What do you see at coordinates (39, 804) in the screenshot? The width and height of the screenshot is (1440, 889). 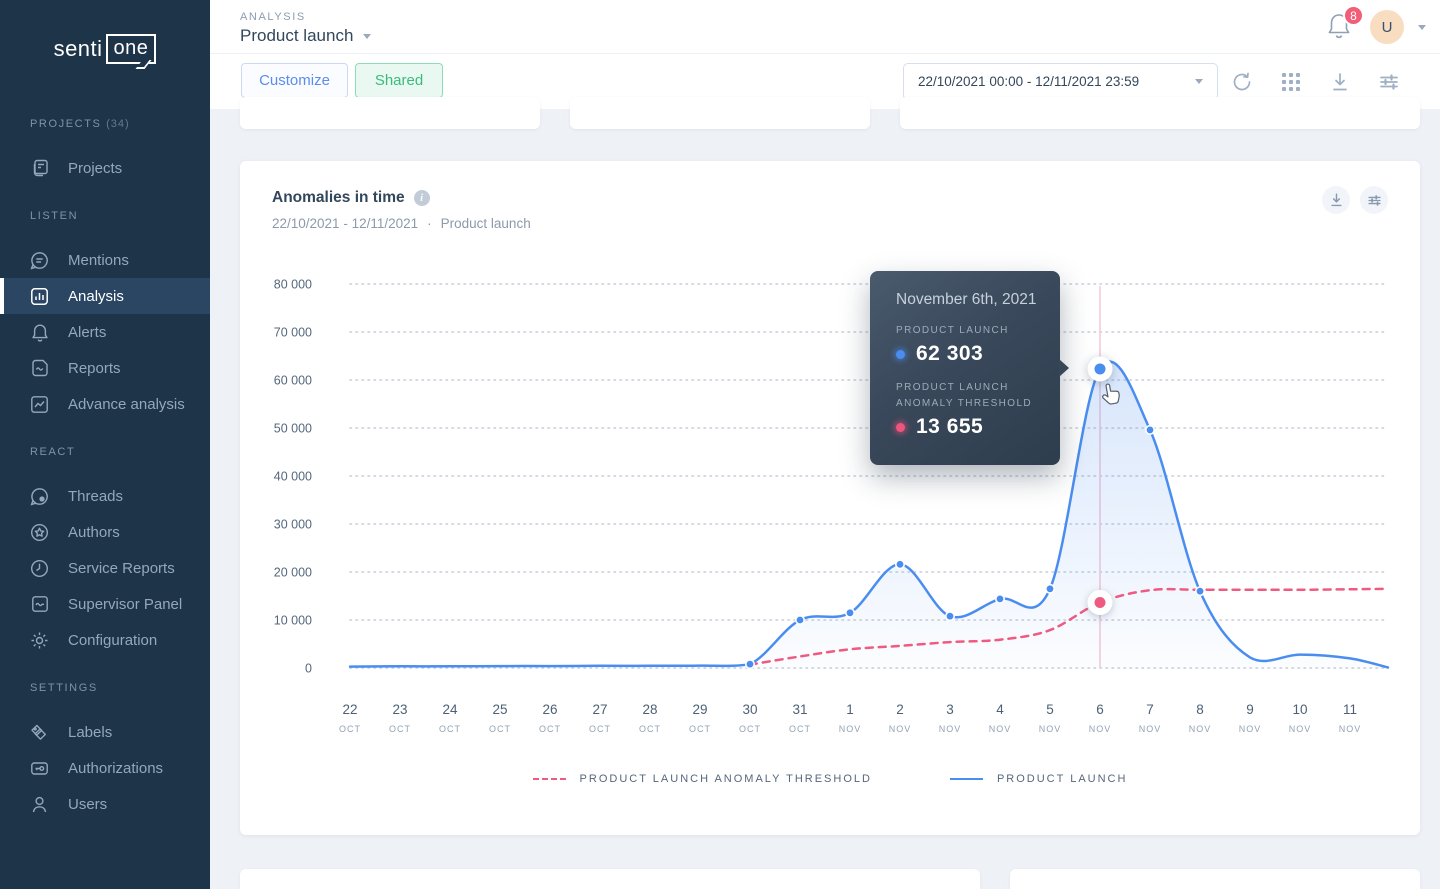 I see `users-icon` at bounding box center [39, 804].